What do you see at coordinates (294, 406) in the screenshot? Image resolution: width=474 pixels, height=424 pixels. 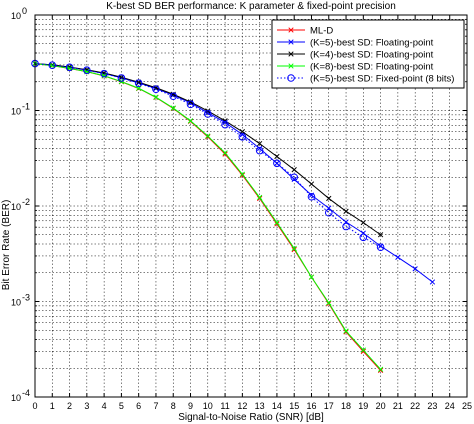 I see `x-tick-label: 15` at bounding box center [294, 406].